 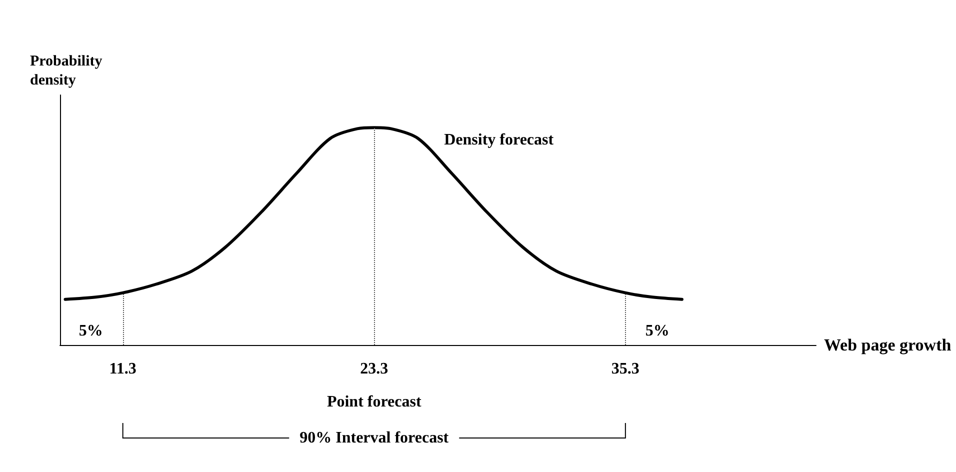 I want to click on text: 90% Interval forecast, so click(x=375, y=438).